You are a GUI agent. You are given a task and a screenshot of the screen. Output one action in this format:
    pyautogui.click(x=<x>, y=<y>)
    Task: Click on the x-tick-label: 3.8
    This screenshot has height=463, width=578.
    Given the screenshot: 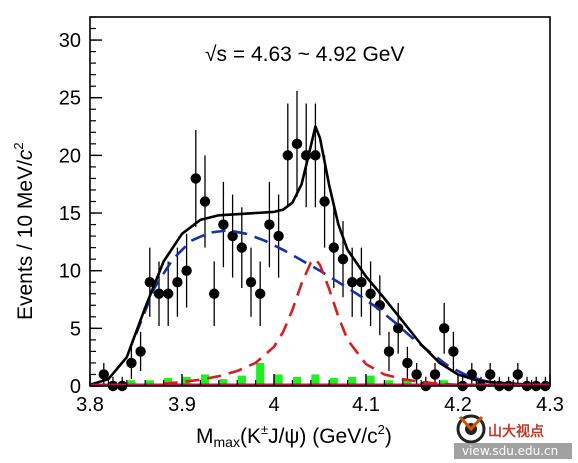 What is the action you would take?
    pyautogui.click(x=90, y=405)
    